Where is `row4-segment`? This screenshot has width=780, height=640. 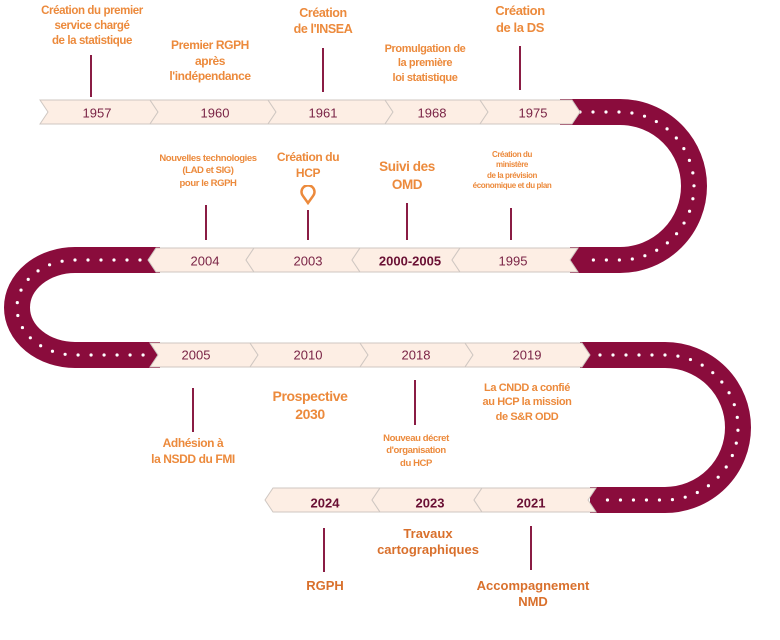 row4-segment is located at coordinates (535, 500).